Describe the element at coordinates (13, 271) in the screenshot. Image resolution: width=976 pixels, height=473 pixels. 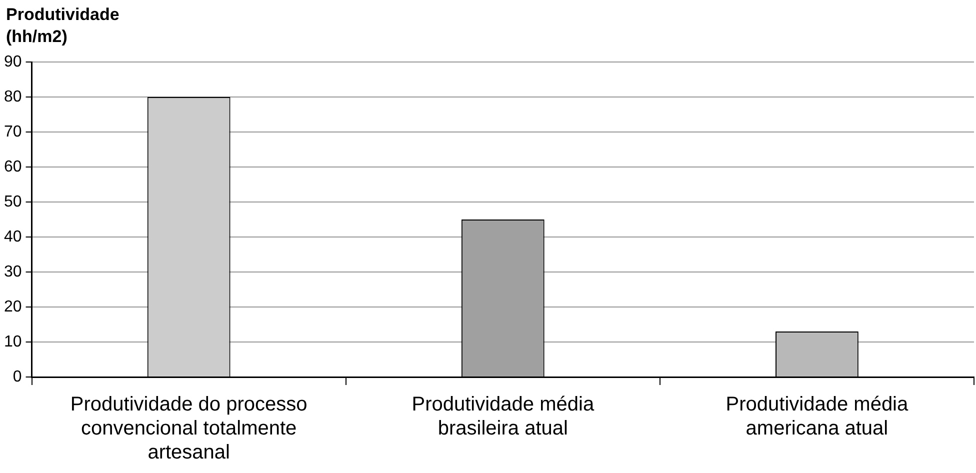
I see `y-tick-label: 30` at that location.